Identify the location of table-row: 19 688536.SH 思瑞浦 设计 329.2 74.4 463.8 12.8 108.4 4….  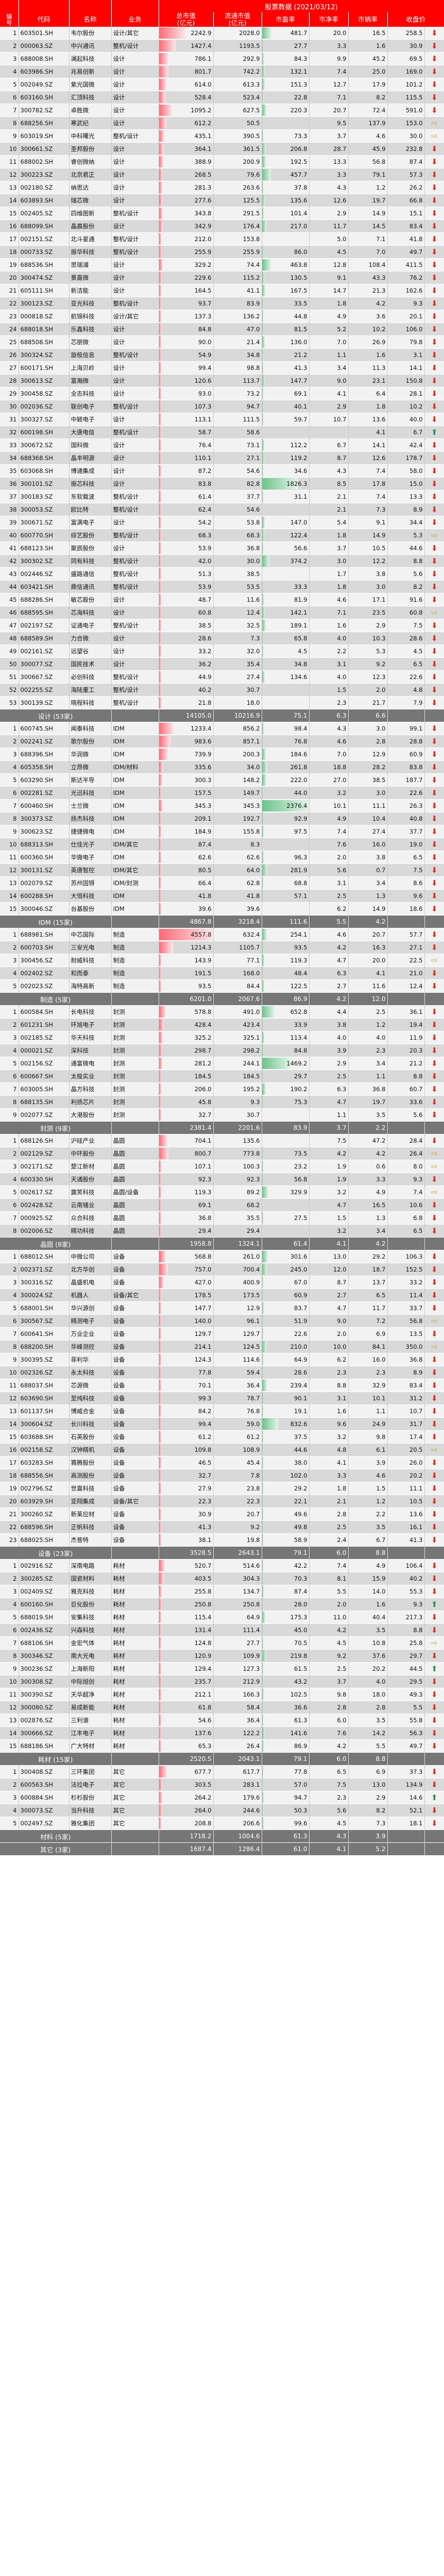
(222, 265).